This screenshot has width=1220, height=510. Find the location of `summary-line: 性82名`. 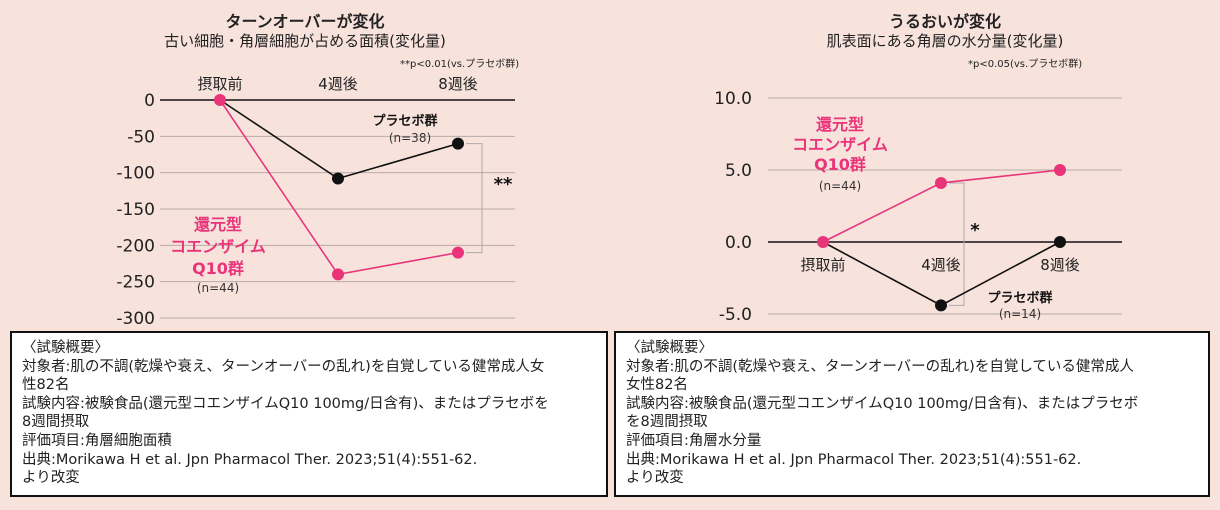

summary-line: 性82名 is located at coordinates (46, 385).